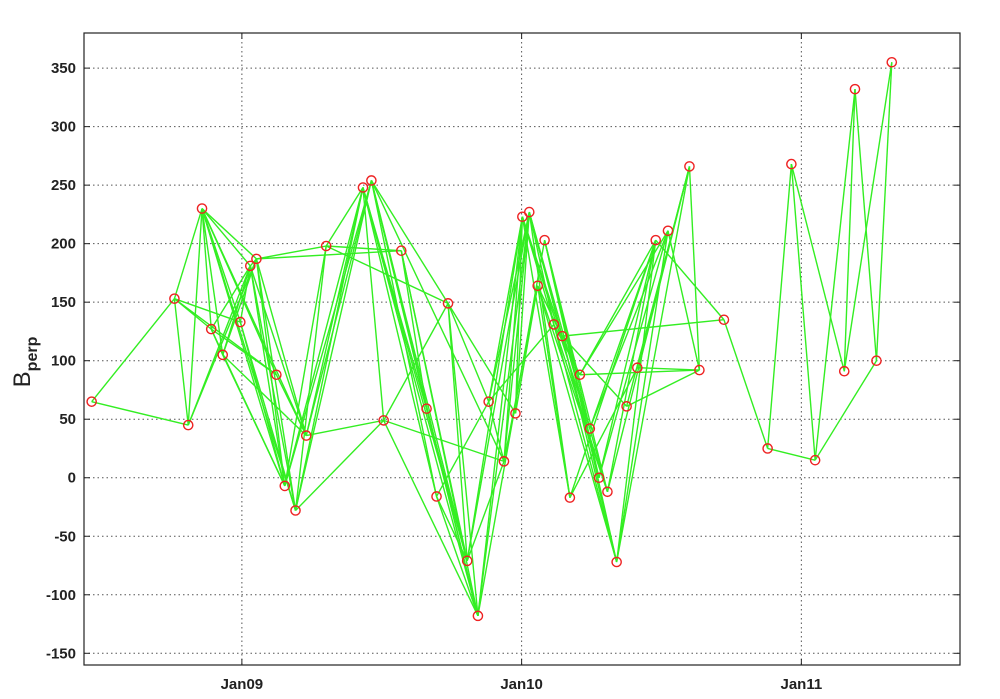 This screenshot has width=1000, height=699. I want to click on y-tick-label: -100, so click(61, 595).